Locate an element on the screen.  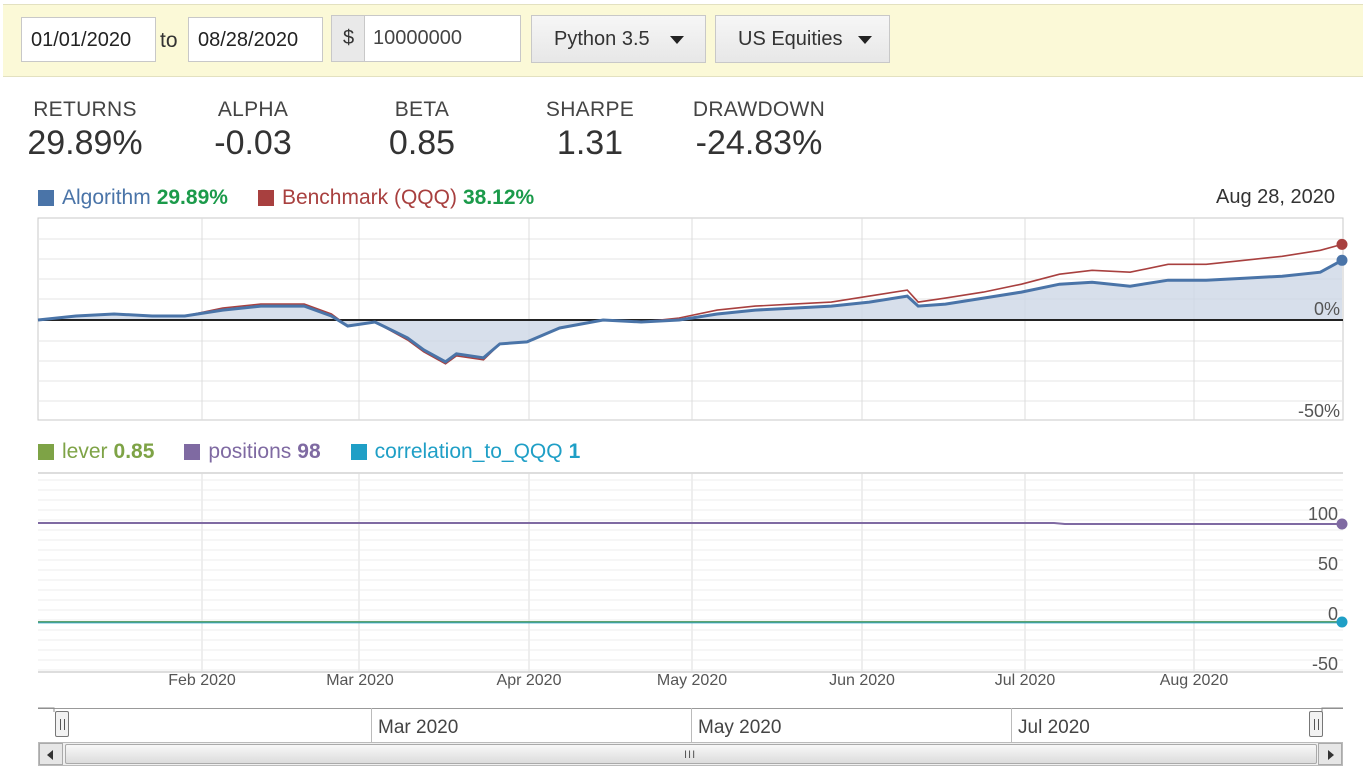
lever-swatch is located at coordinates (46, 452).